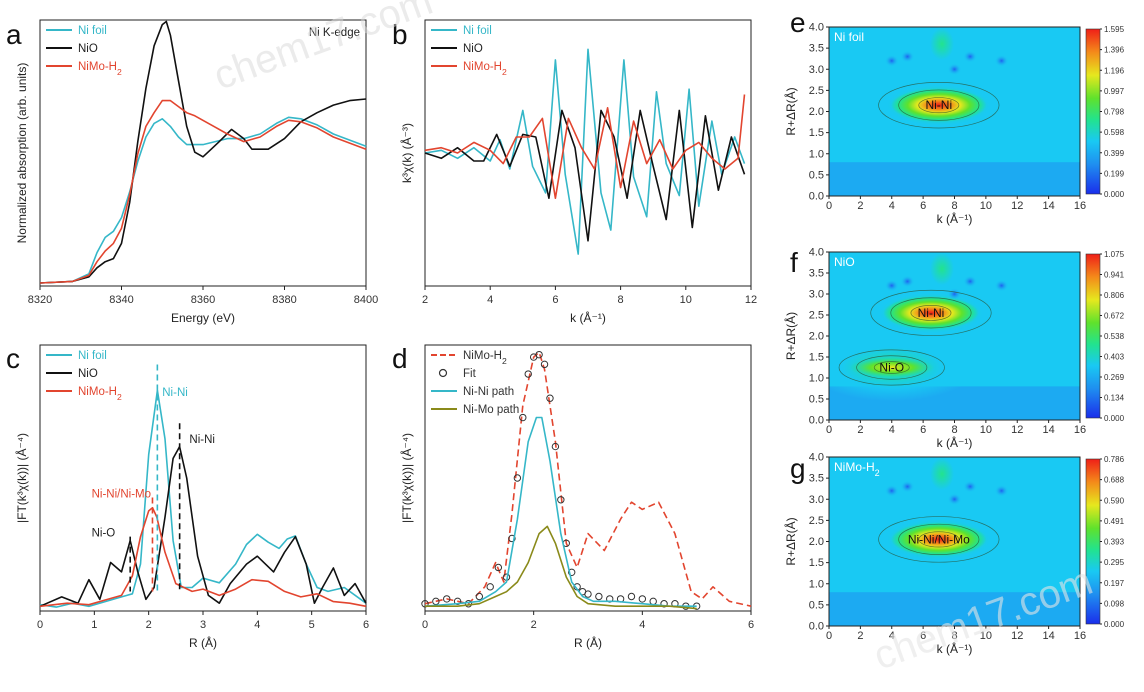 Image resolution: width=1144 pixels, height=692 pixels. What do you see at coordinates (1114, 398) in the screenshot?
I see `colorbar-label: 0.134` at bounding box center [1114, 398].